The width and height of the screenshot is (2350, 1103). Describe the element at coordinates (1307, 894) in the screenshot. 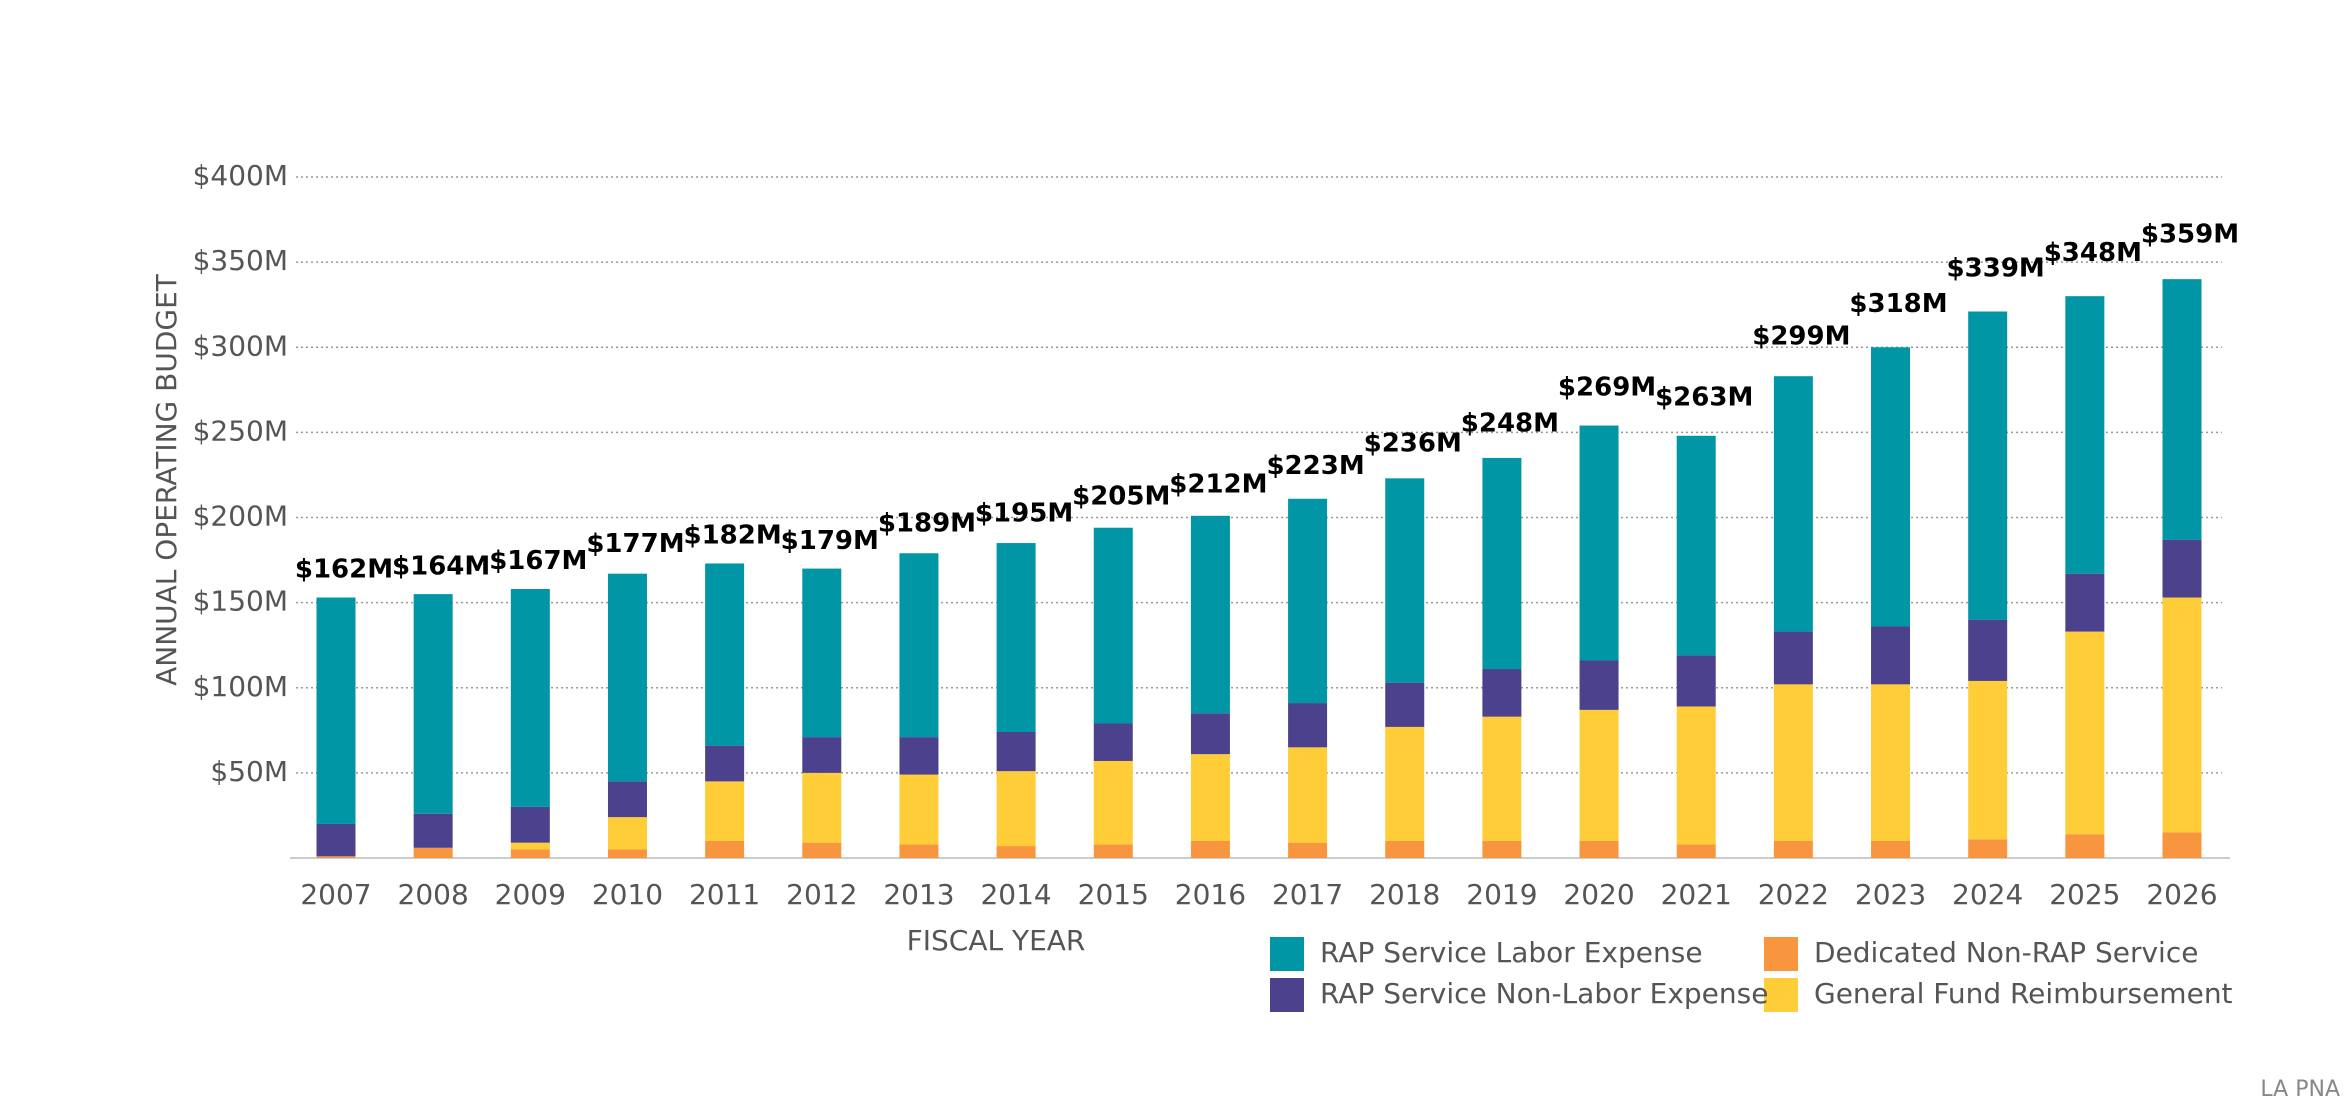

I see `x-tick-label: 2017` at that location.